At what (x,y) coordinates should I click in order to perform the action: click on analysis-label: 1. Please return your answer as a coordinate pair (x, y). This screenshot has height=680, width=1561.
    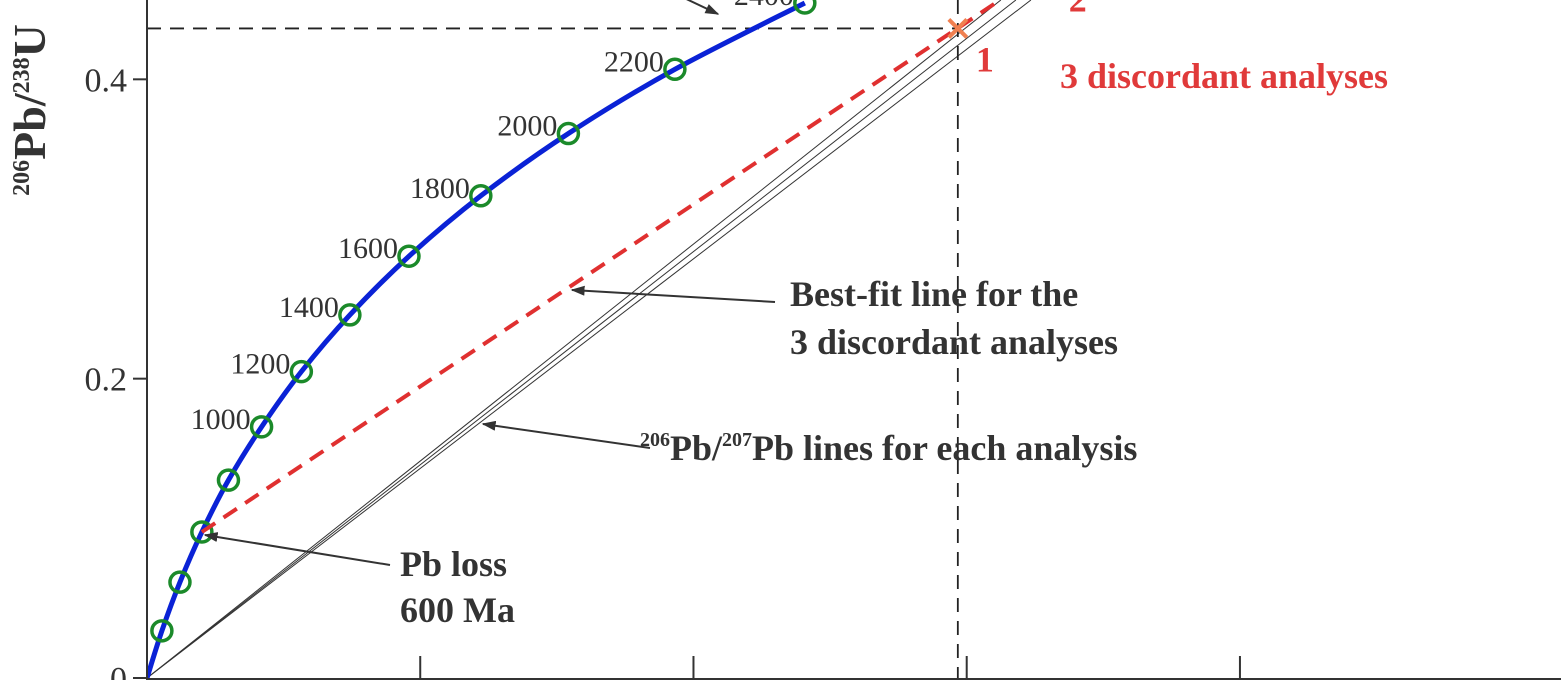
    Looking at the image, I should click on (985, 59).